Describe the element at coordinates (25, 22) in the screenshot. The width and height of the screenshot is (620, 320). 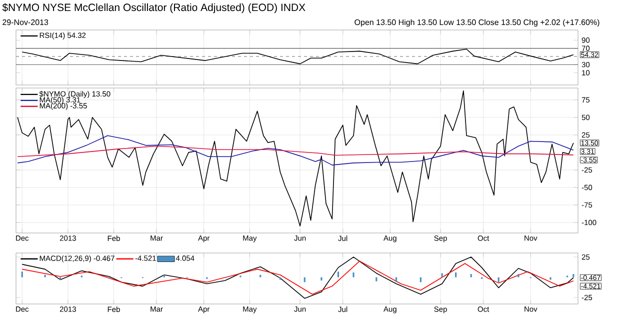
I see `chart-subtitle: 29-Nov-2013` at that location.